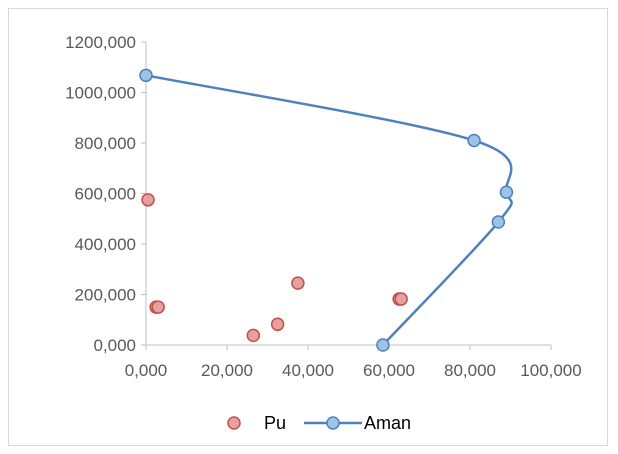 Image resolution: width=618 pixels, height=454 pixels. Describe the element at coordinates (105, 194) in the screenshot. I see `y-tick-label: 600,000` at that location.